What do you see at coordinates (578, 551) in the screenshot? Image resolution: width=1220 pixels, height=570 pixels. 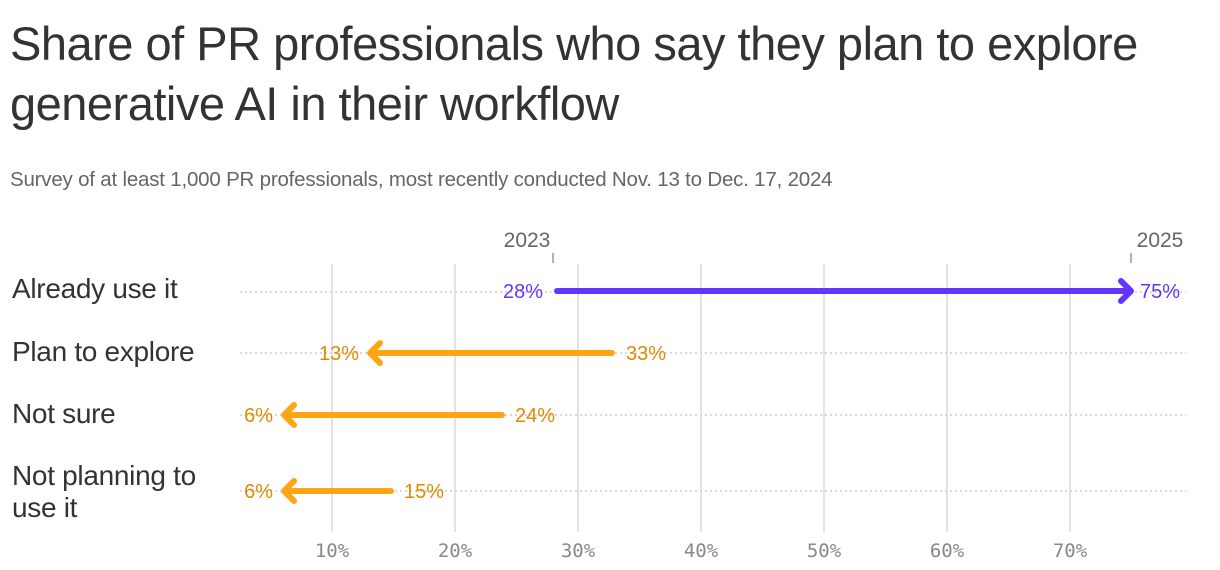 I see `x-tick-label: 30%` at bounding box center [578, 551].